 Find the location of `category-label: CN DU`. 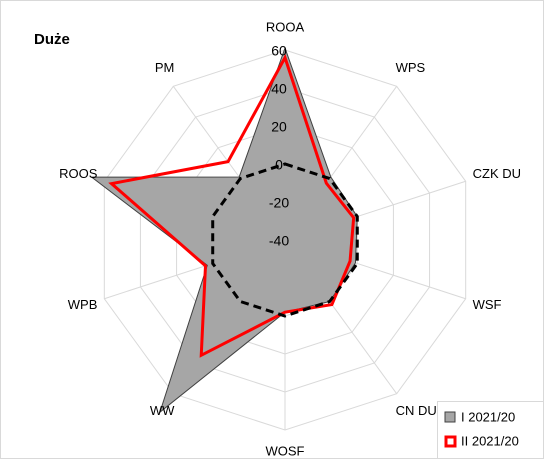

category-label: CN DU is located at coordinates (416, 410).